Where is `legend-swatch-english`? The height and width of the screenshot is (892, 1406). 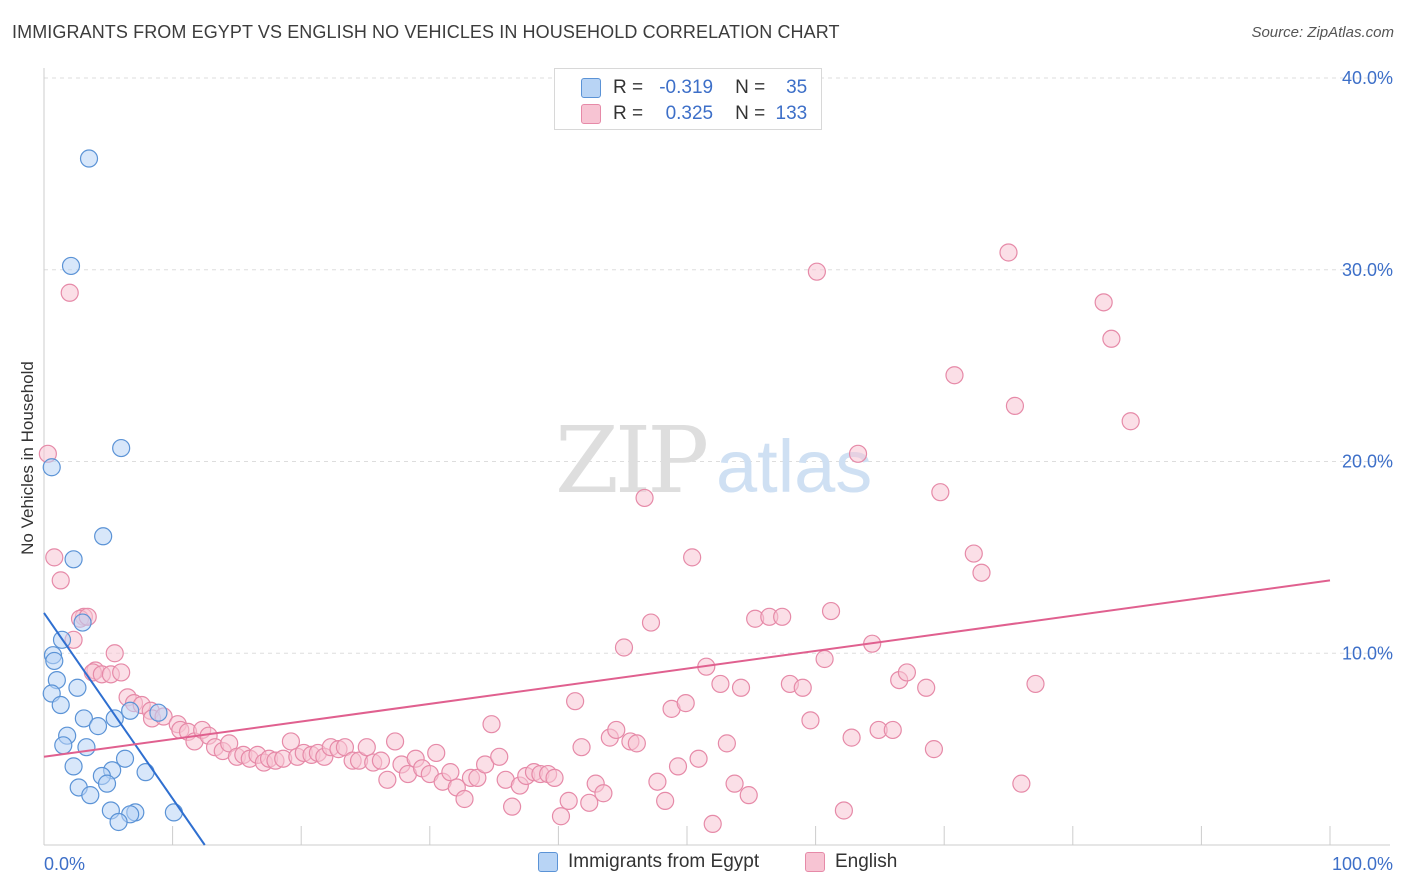 legend-swatch-english is located at coordinates (591, 114).